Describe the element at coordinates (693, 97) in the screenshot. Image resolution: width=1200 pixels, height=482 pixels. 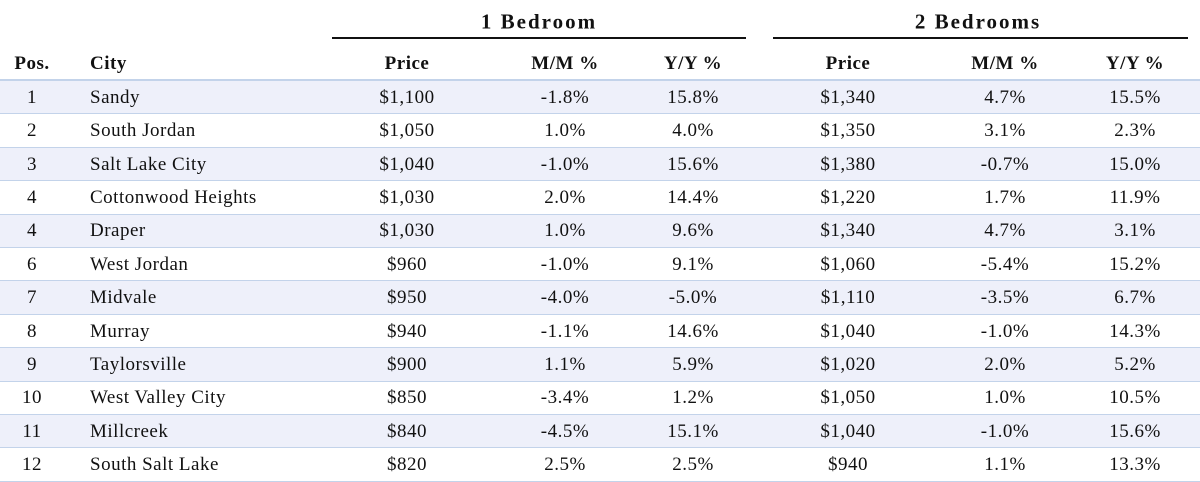
I see `cell: 15.8%` at that location.